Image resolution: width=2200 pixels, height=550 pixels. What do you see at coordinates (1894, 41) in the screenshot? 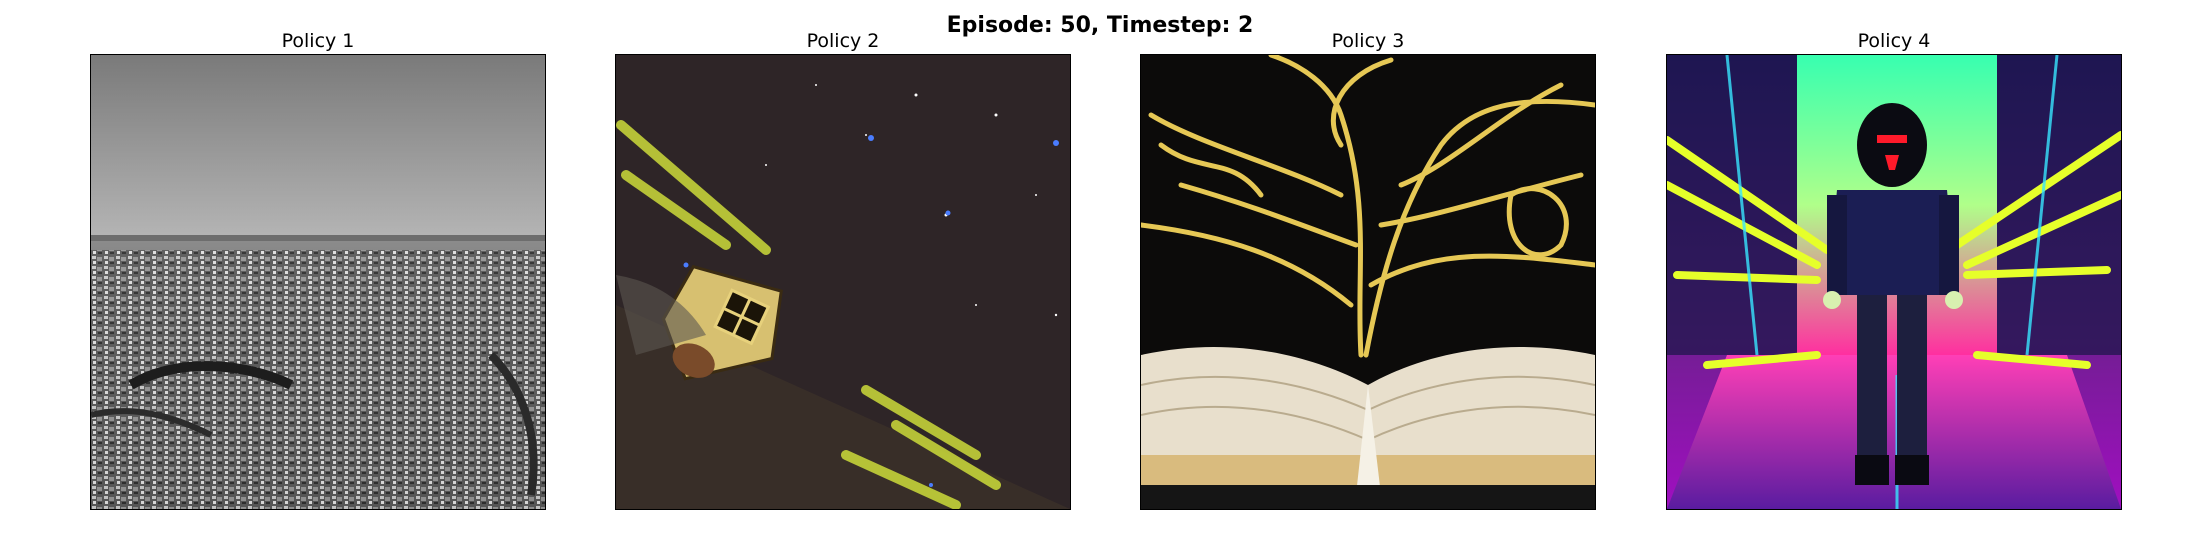
I see `panel-title: Policy 4` at bounding box center [1894, 41].